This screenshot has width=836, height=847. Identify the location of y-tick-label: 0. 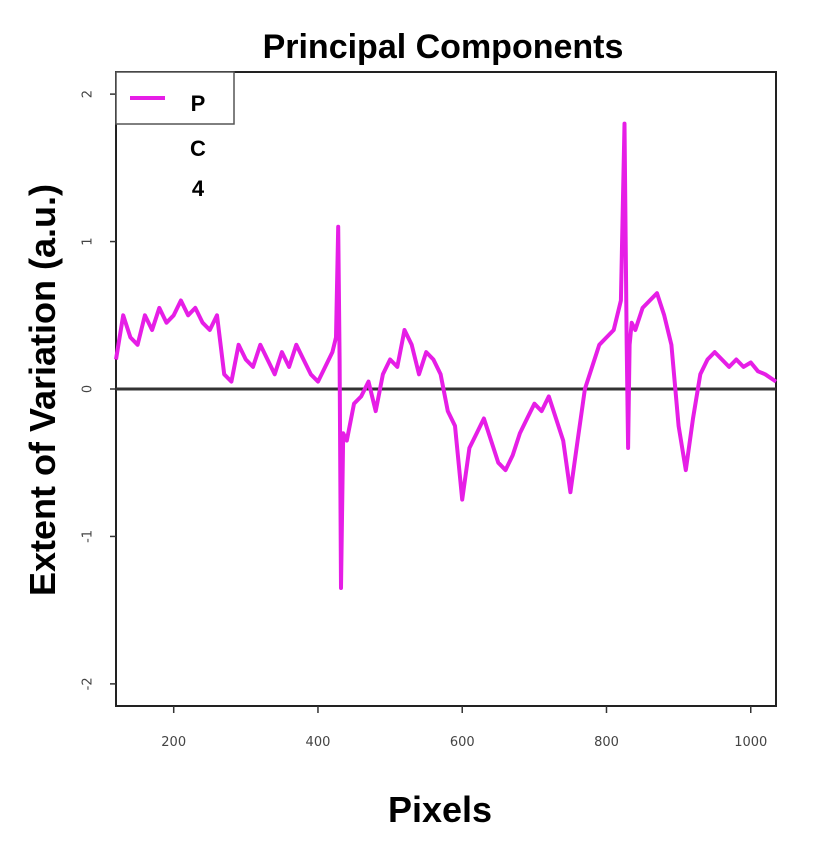
(88, 389).